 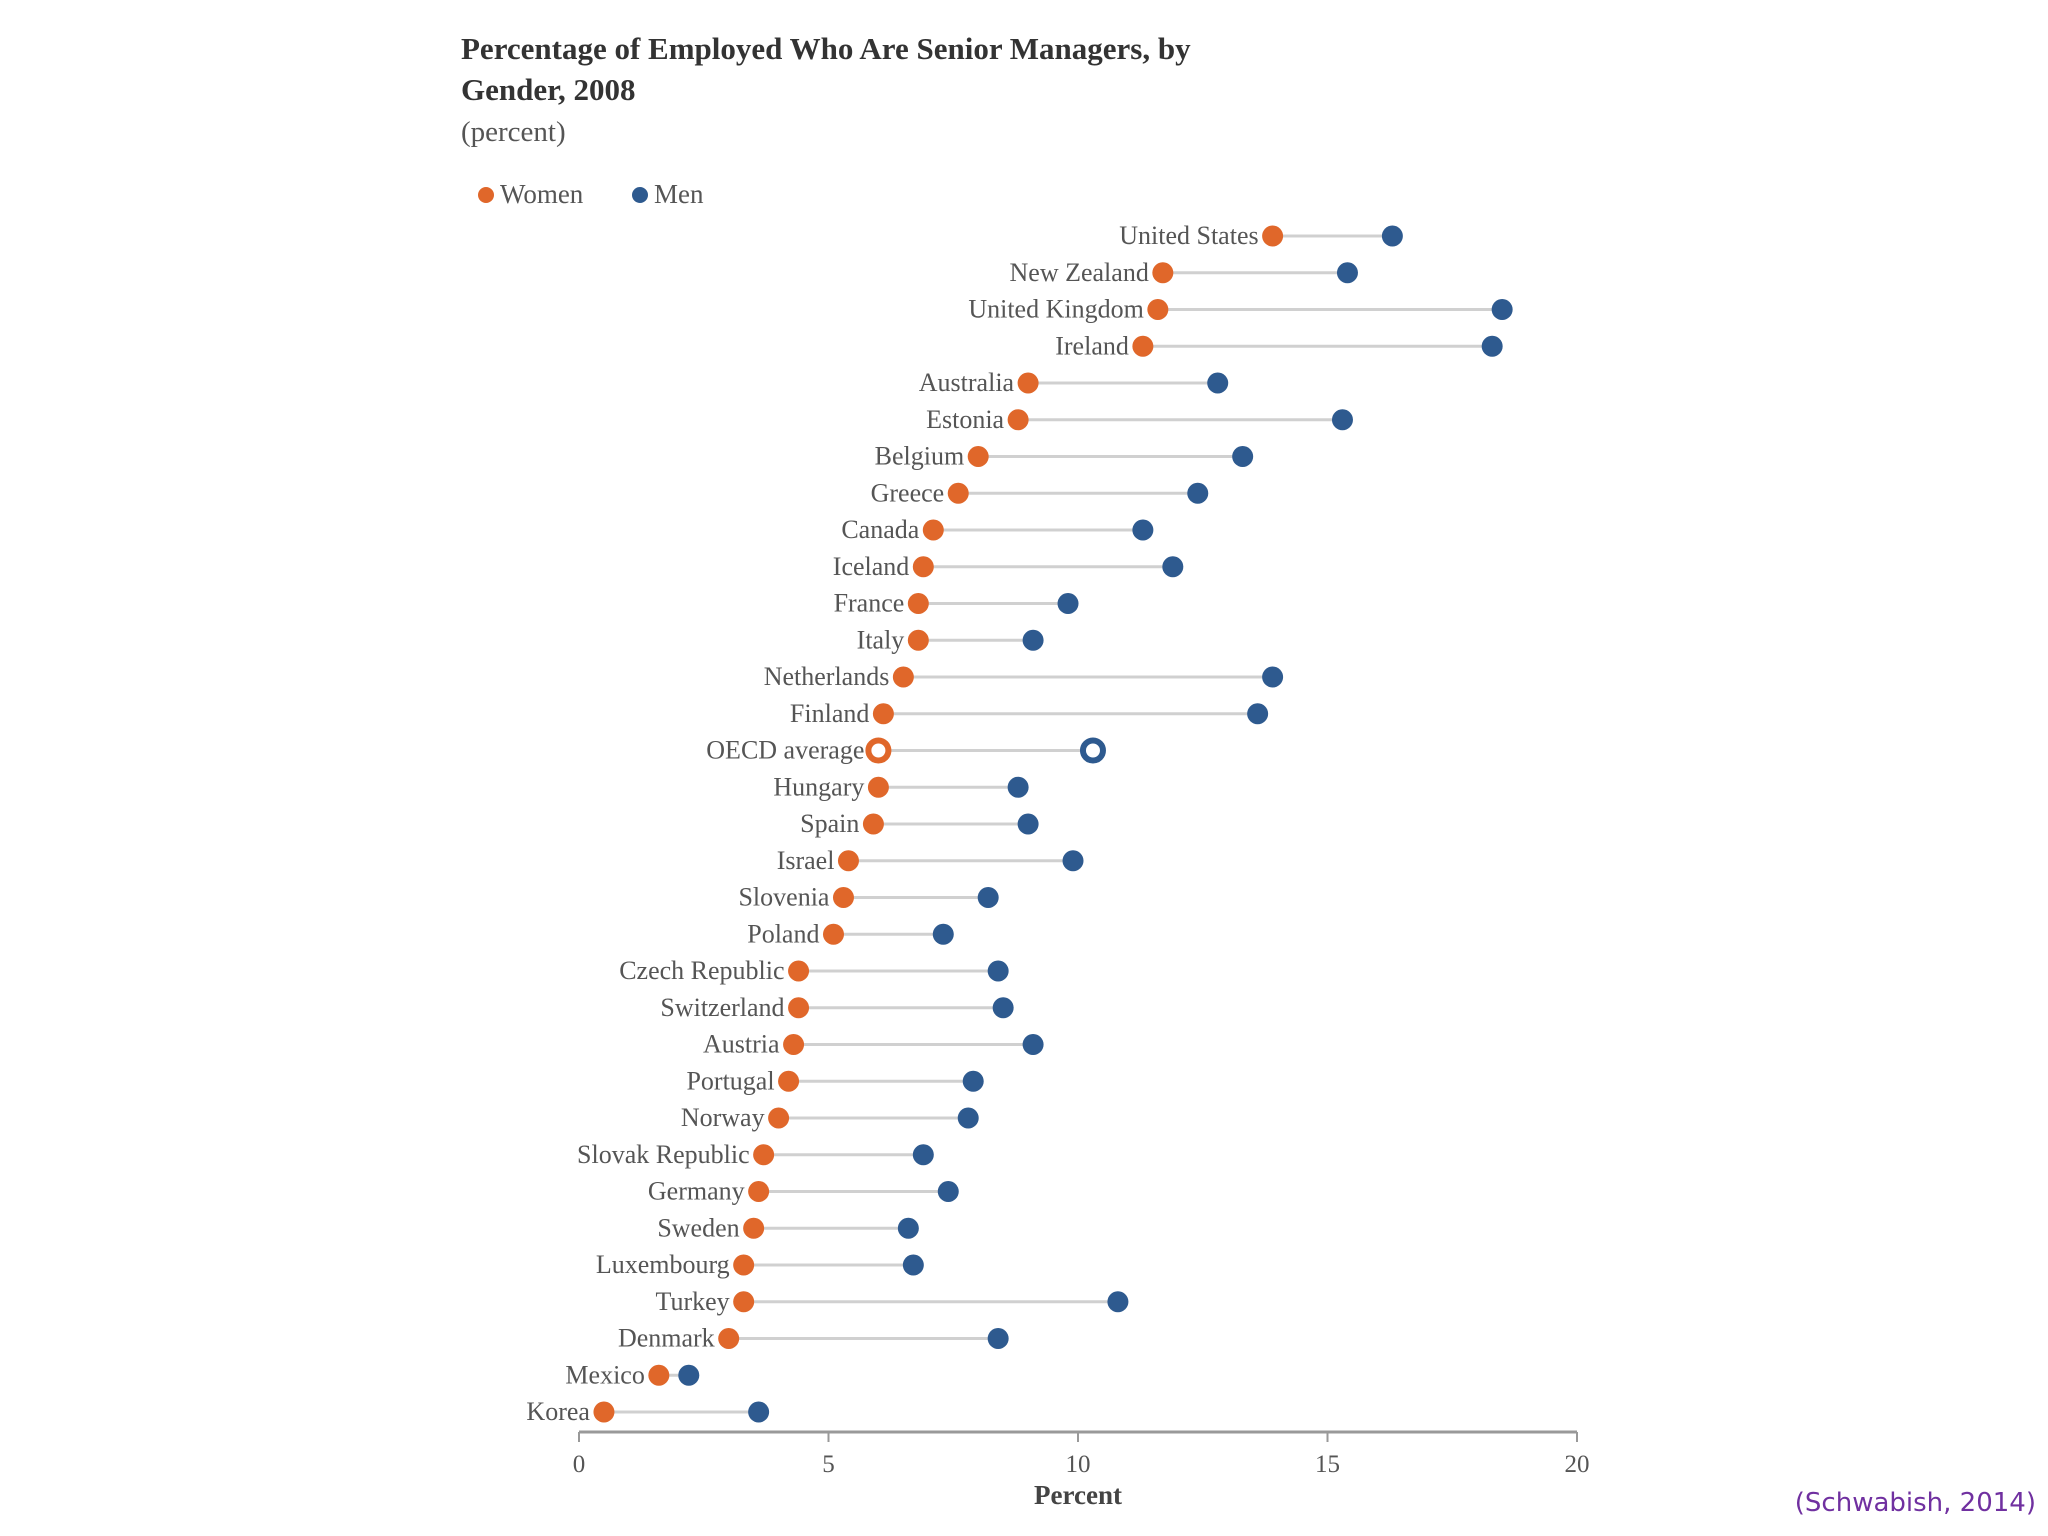 I want to click on point-women-ireland, so click(x=1143, y=346).